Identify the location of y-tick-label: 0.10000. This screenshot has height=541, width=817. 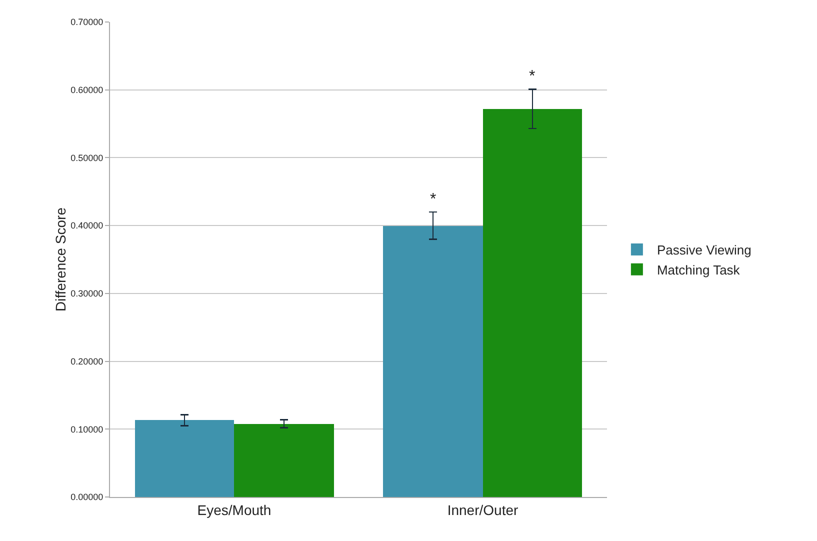
(87, 429).